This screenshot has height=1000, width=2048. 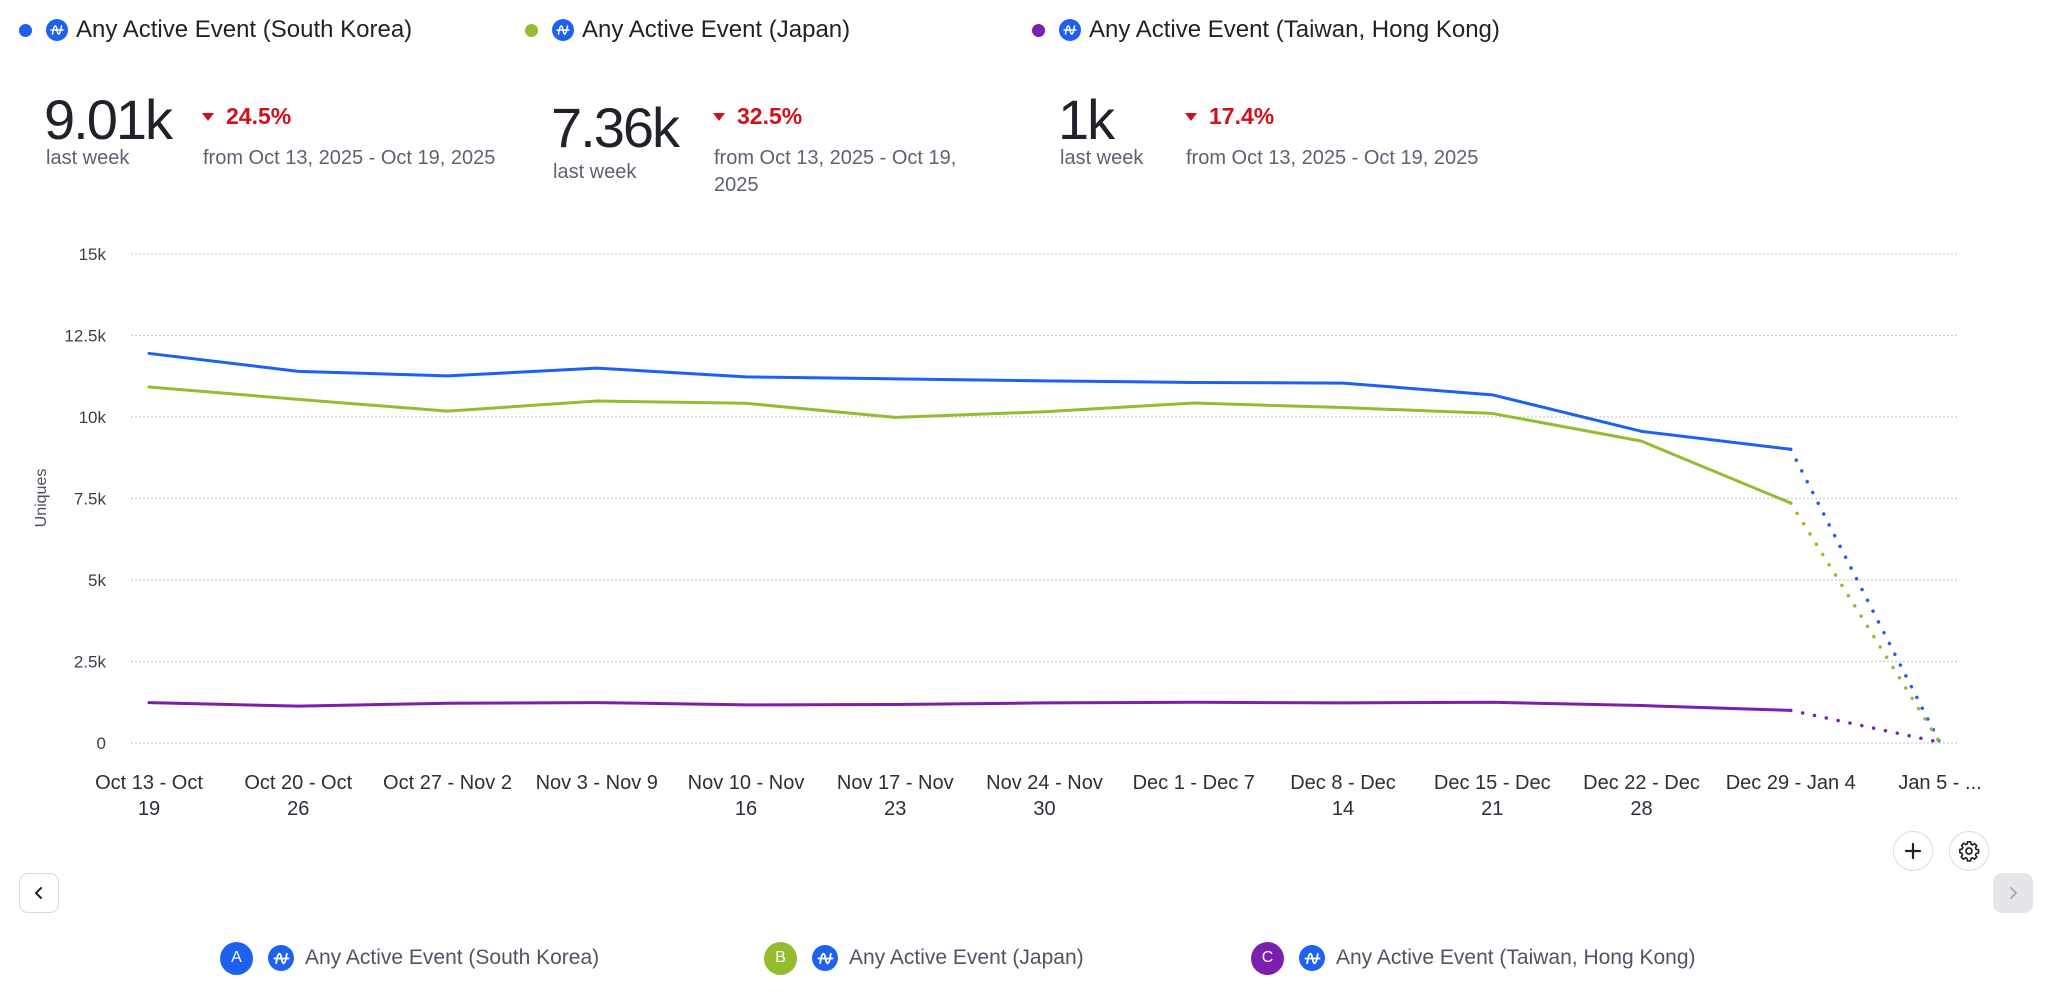 What do you see at coordinates (615, 127) in the screenshot?
I see `metric-value: 7.36k` at bounding box center [615, 127].